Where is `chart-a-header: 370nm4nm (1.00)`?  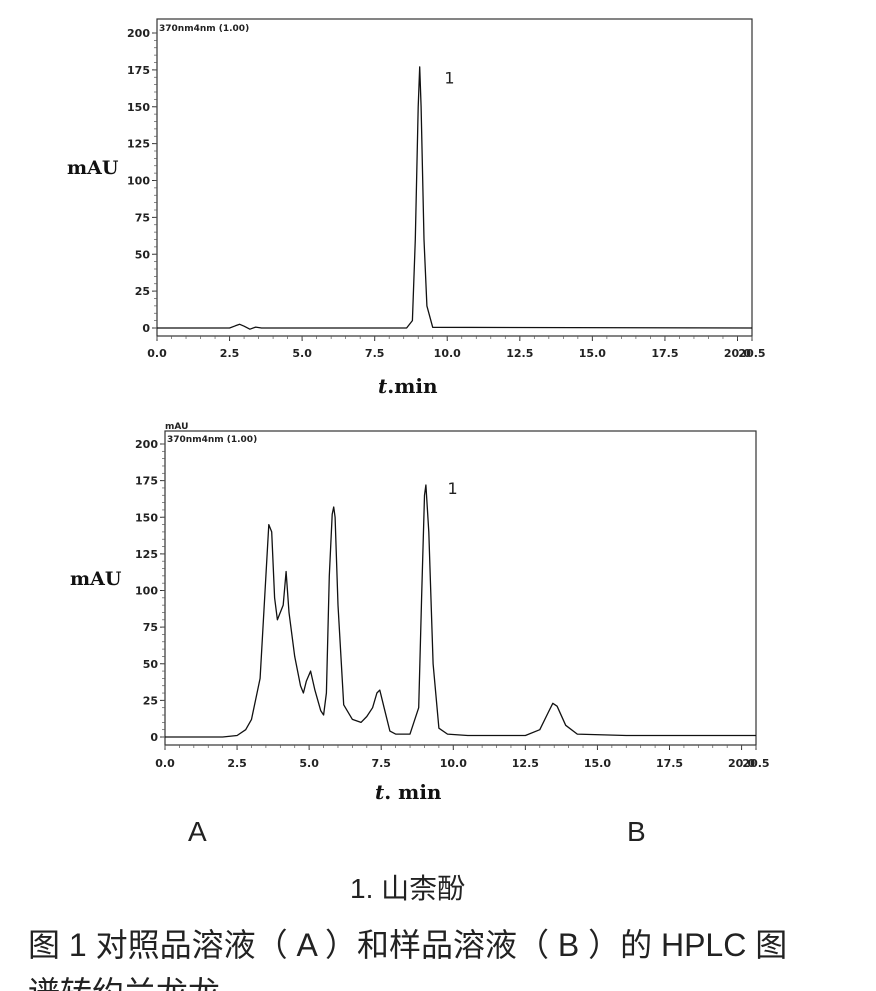 chart-a-header: 370nm4nm (1.00) is located at coordinates (204, 29).